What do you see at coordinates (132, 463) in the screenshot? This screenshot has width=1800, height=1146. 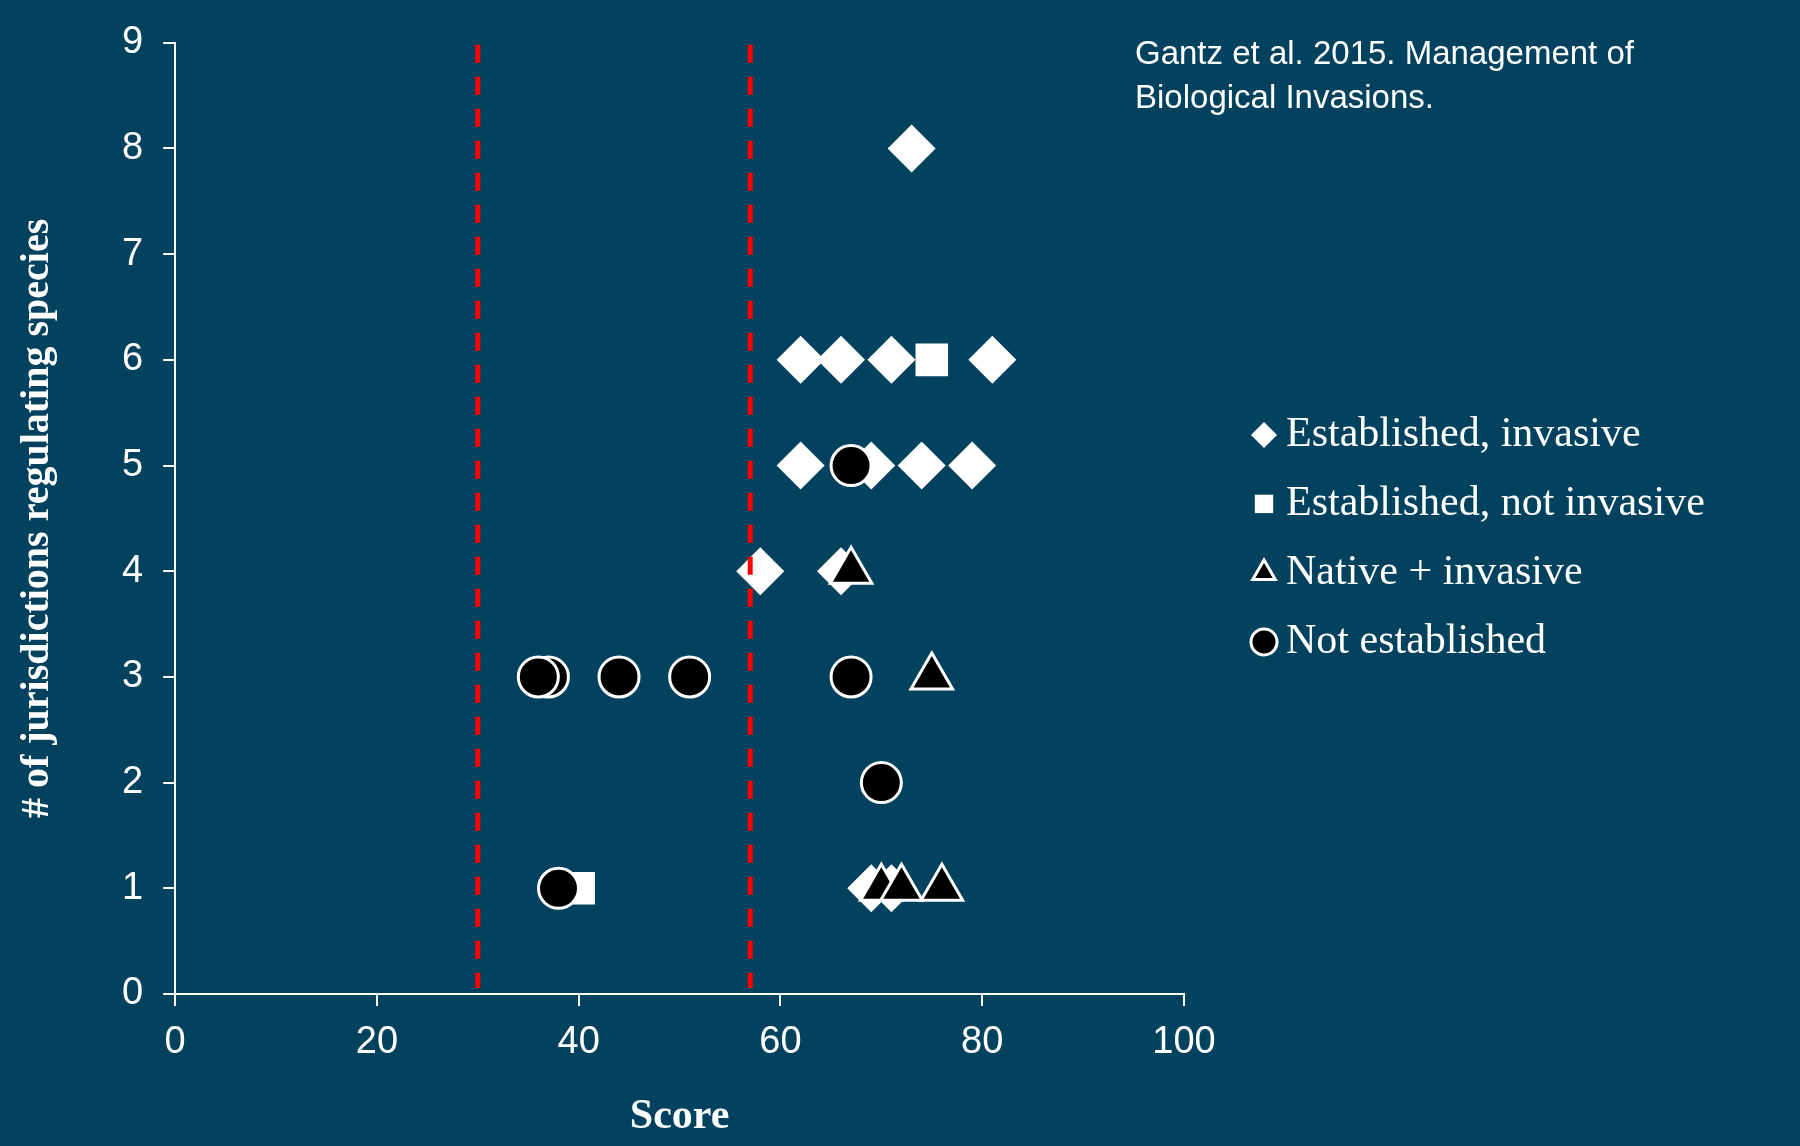 I see `y-tick-label: 5` at bounding box center [132, 463].